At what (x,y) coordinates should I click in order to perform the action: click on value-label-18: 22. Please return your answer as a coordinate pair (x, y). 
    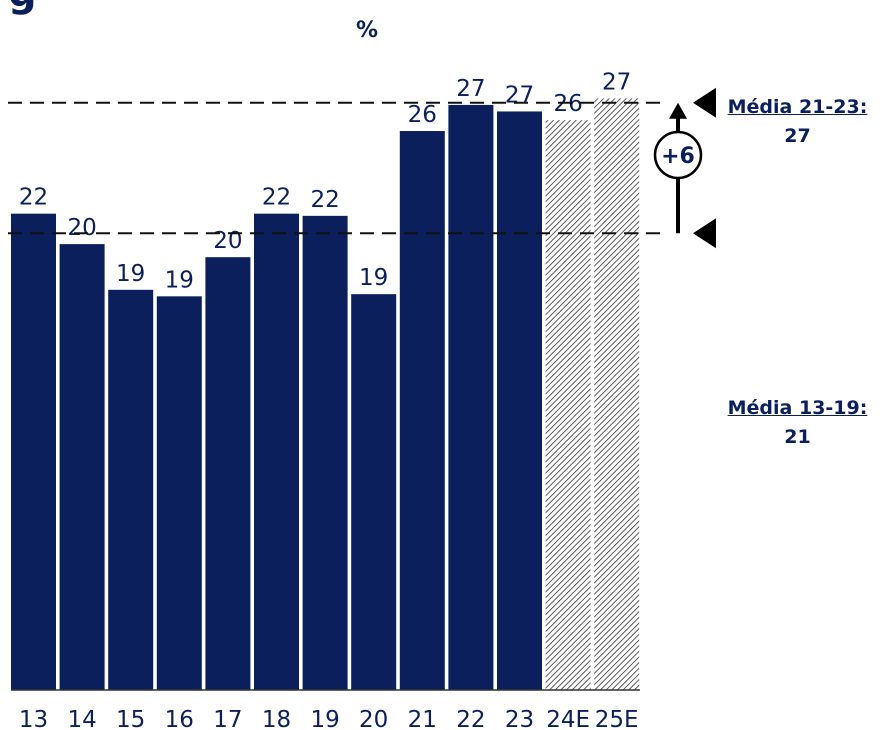
    Looking at the image, I should click on (276, 198).